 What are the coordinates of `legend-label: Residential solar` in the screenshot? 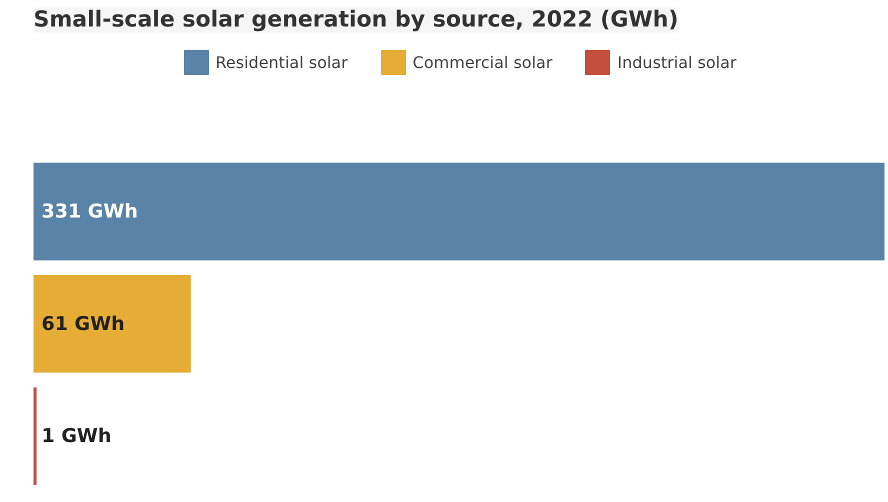 It's located at (282, 62).